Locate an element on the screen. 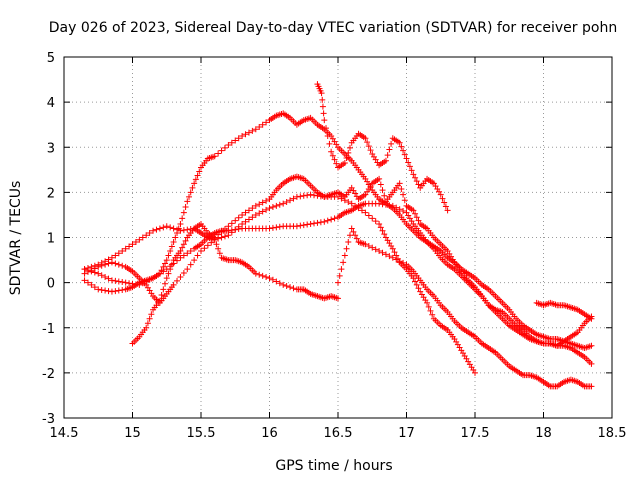 This screenshot has width=640, height=480. y-tick-label: -1 is located at coordinates (48, 329).